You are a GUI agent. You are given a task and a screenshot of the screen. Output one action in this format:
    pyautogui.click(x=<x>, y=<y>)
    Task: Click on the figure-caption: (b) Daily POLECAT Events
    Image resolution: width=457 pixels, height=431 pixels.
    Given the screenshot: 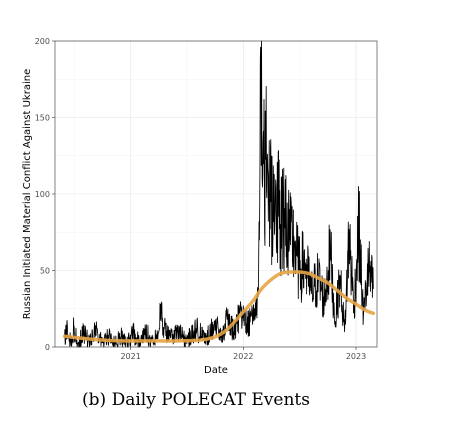 What is the action you would take?
    pyautogui.click(x=196, y=400)
    